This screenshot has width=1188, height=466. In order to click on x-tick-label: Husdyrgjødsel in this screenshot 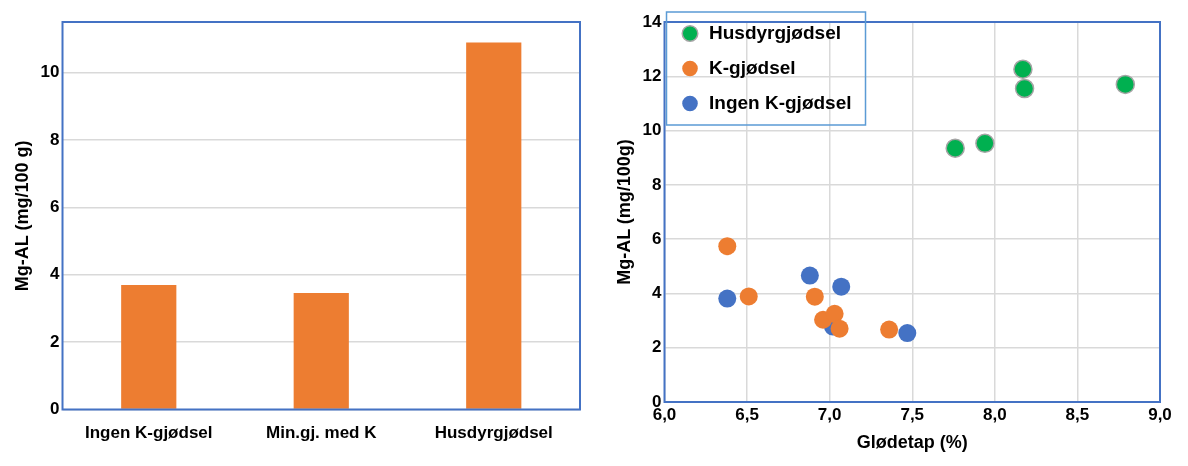, I will do `click(493, 433)`.